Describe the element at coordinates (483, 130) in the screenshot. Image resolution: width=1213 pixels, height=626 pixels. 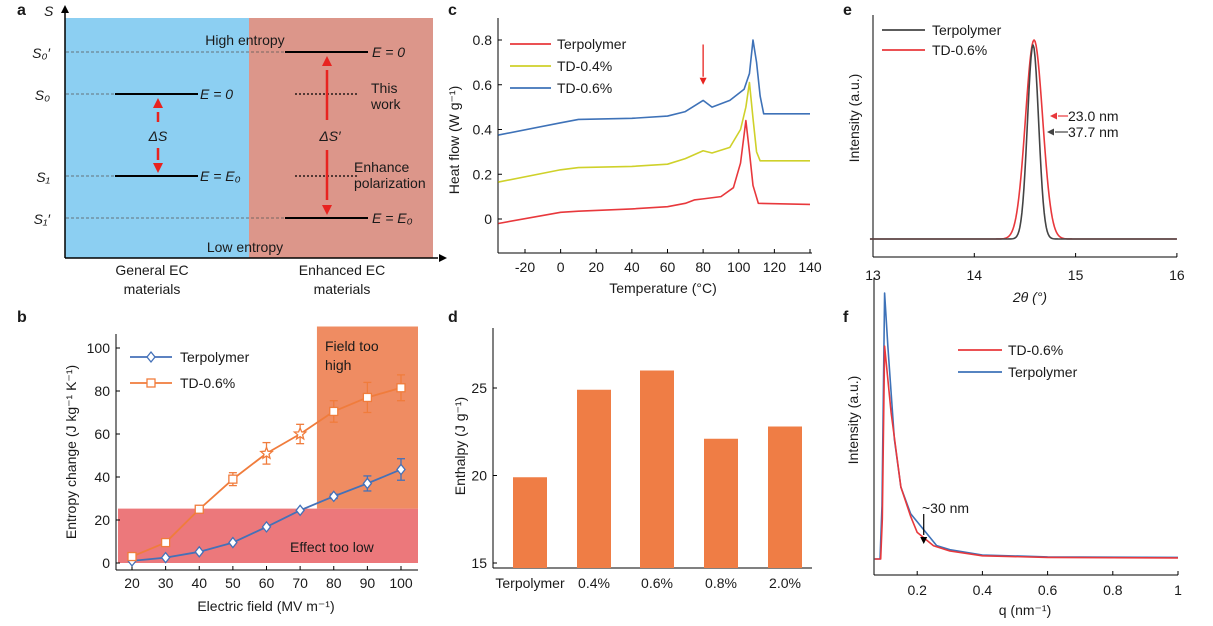
I see `y-tick-label: 0.4` at that location.